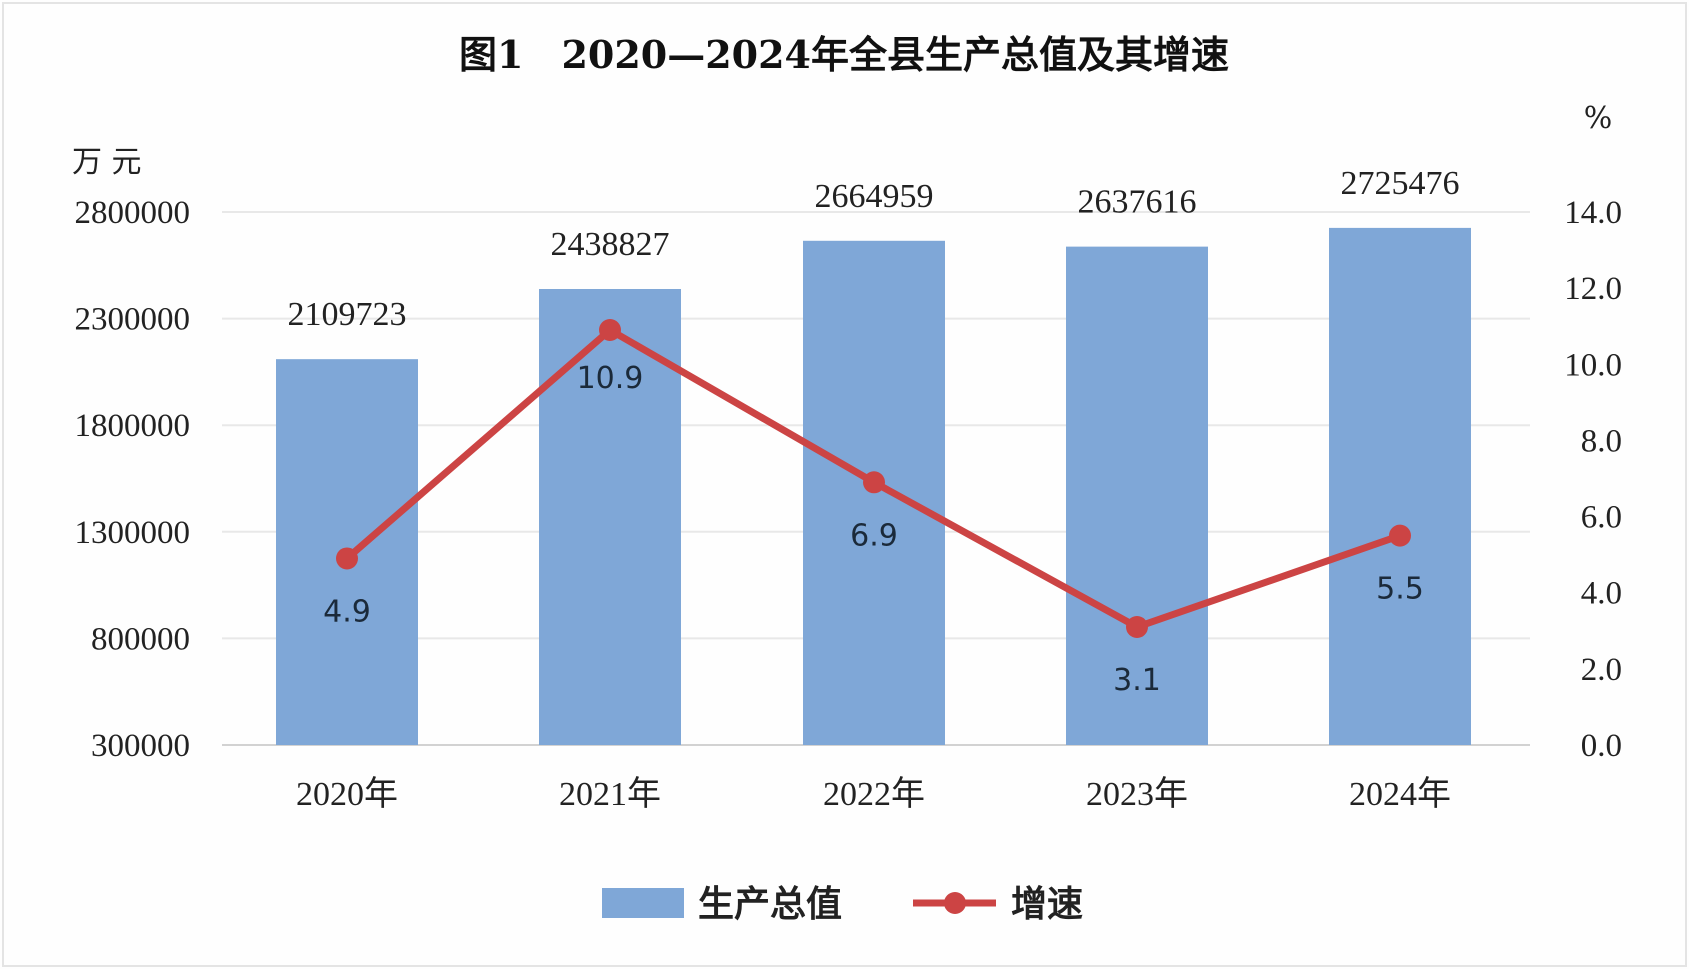 This screenshot has width=1689, height=969. What do you see at coordinates (844, 54) in the screenshot?
I see `chart-title: 图1 2020—2024年全县生产总值及其增速` at bounding box center [844, 54].